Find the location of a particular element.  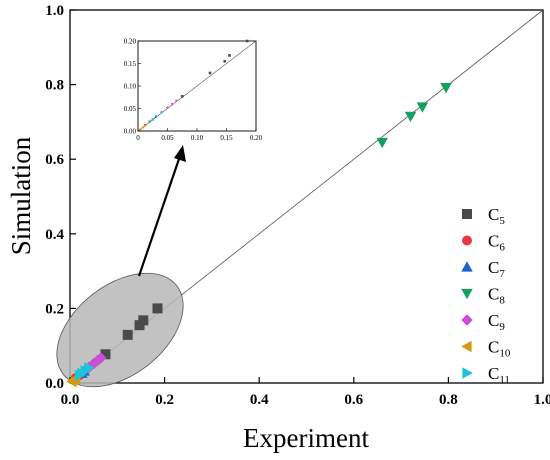

legend-marker-c5 is located at coordinates (467, 214).